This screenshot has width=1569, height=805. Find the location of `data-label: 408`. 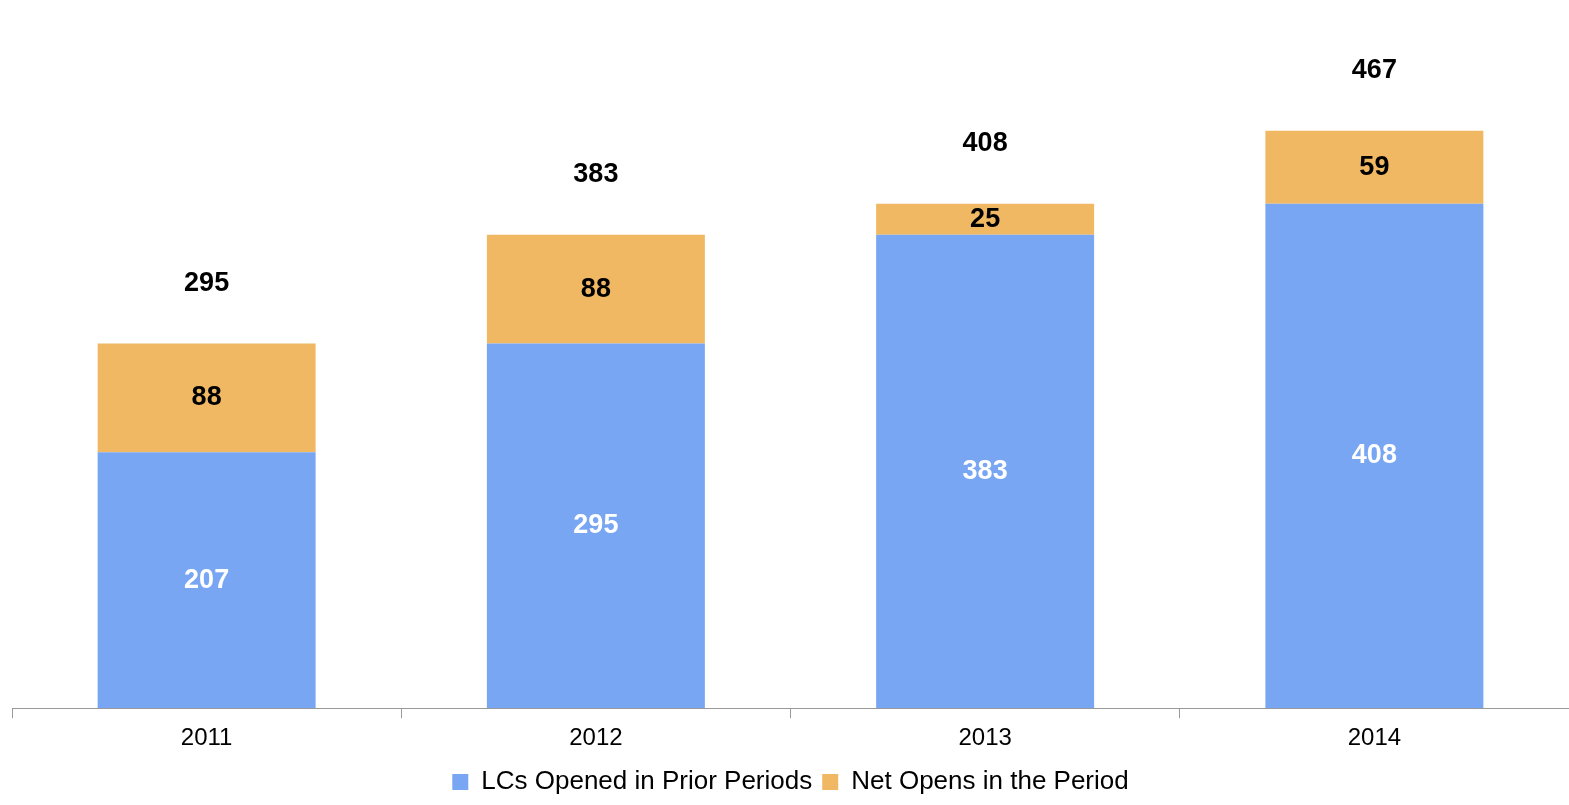

data-label: 408 is located at coordinates (1374, 454).